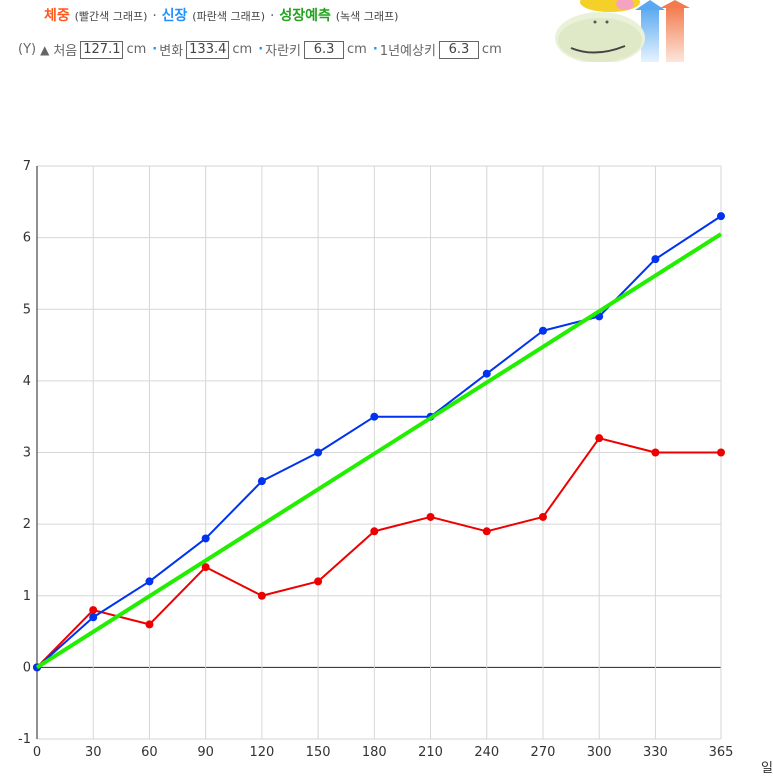 The width and height of the screenshot is (773, 776). What do you see at coordinates (407, 51) in the screenshot?
I see `yearly-label: 1년예상키` at bounding box center [407, 51].